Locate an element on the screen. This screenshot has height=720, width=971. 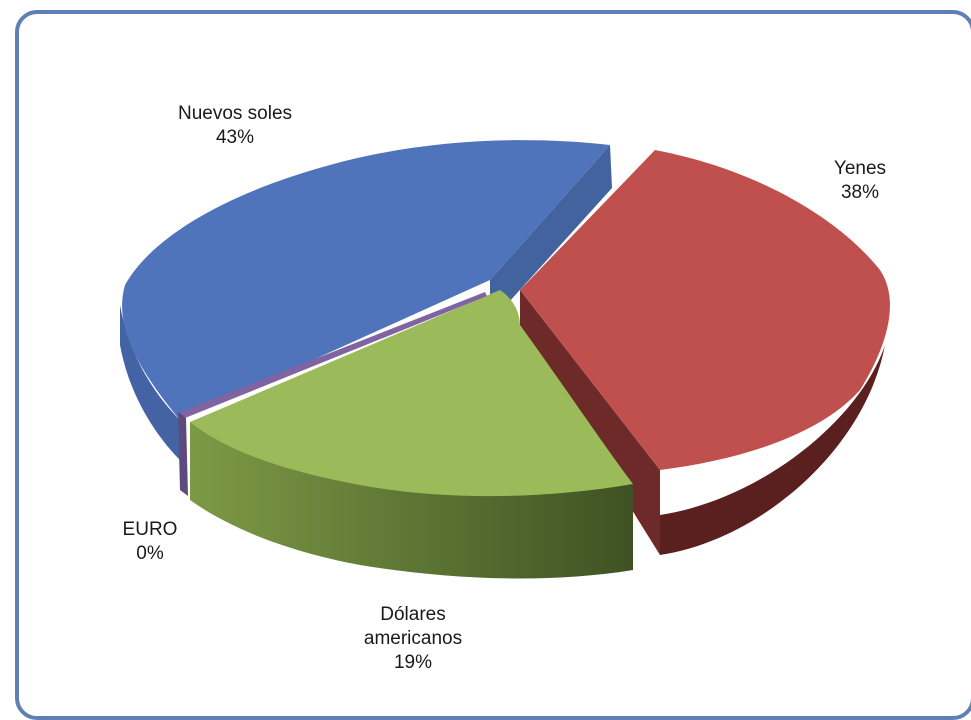
label-euro: EURO 0% is located at coordinates (150, 542).